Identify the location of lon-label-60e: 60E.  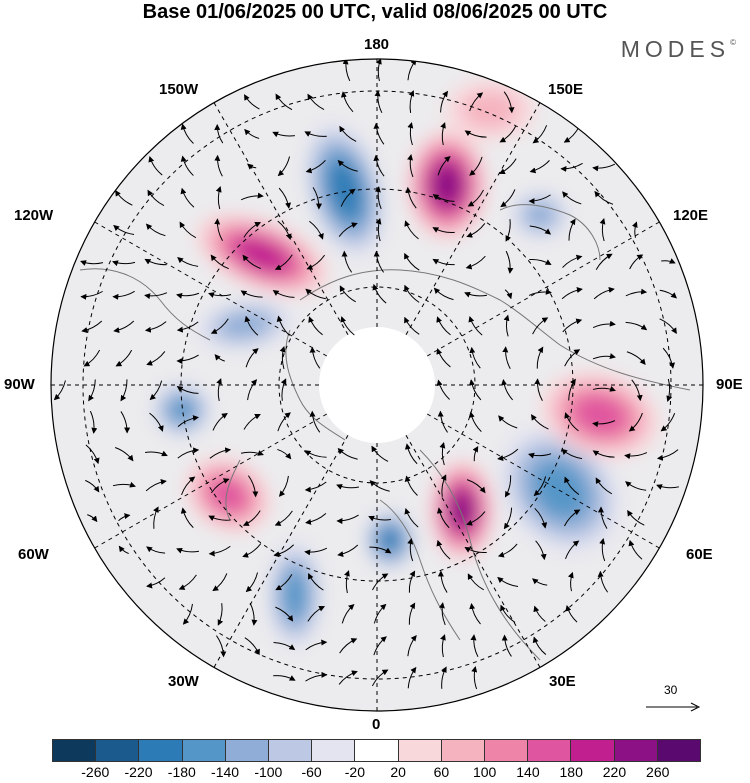
(699, 554).